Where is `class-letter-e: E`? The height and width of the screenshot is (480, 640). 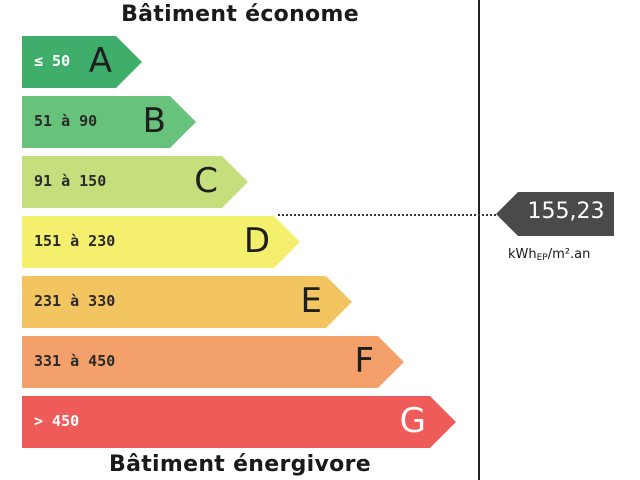 class-letter-e: E is located at coordinates (311, 301).